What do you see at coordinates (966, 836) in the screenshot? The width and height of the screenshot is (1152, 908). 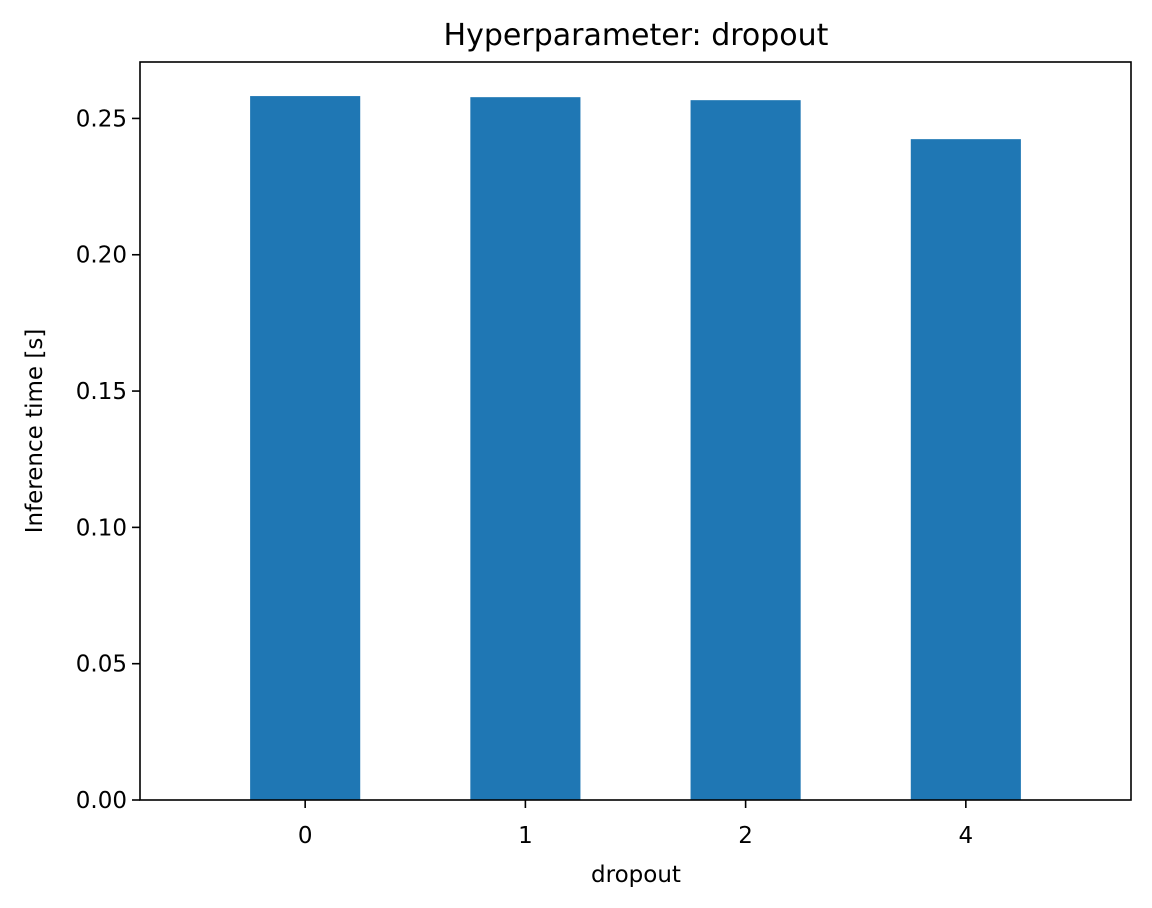 I see `x-tick-label: 4` at bounding box center [966, 836].